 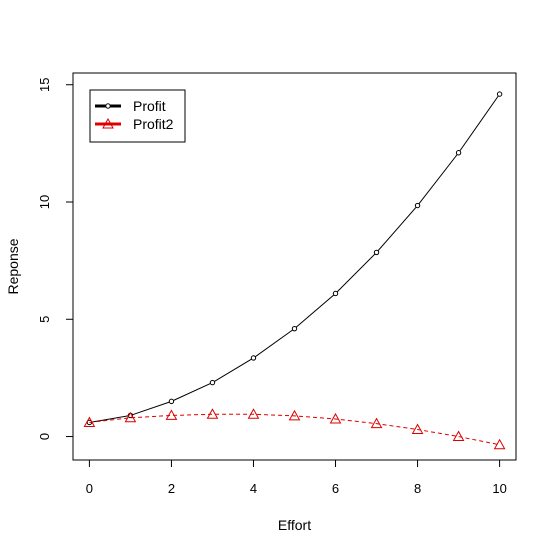 I want to click on legend-label-profit2: Profit2, so click(x=153, y=124).